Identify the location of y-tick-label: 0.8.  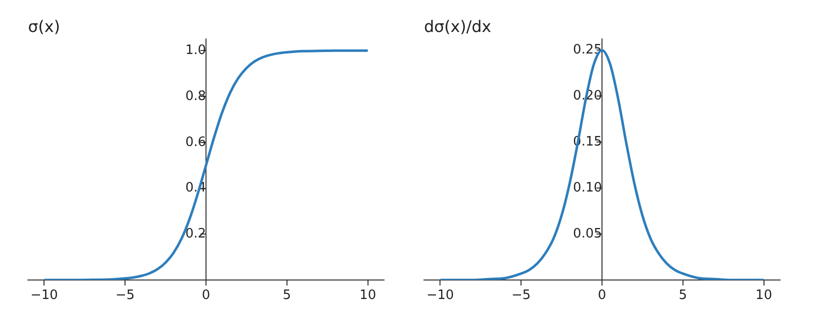
(195, 96).